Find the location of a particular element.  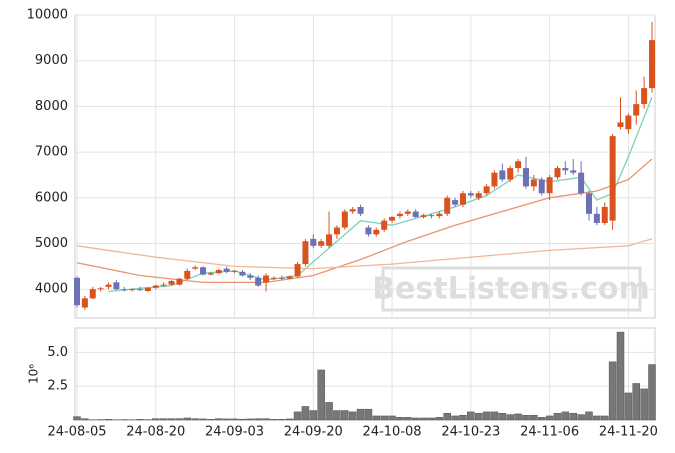

x-tick-label: 24-09-03 is located at coordinates (234, 432).